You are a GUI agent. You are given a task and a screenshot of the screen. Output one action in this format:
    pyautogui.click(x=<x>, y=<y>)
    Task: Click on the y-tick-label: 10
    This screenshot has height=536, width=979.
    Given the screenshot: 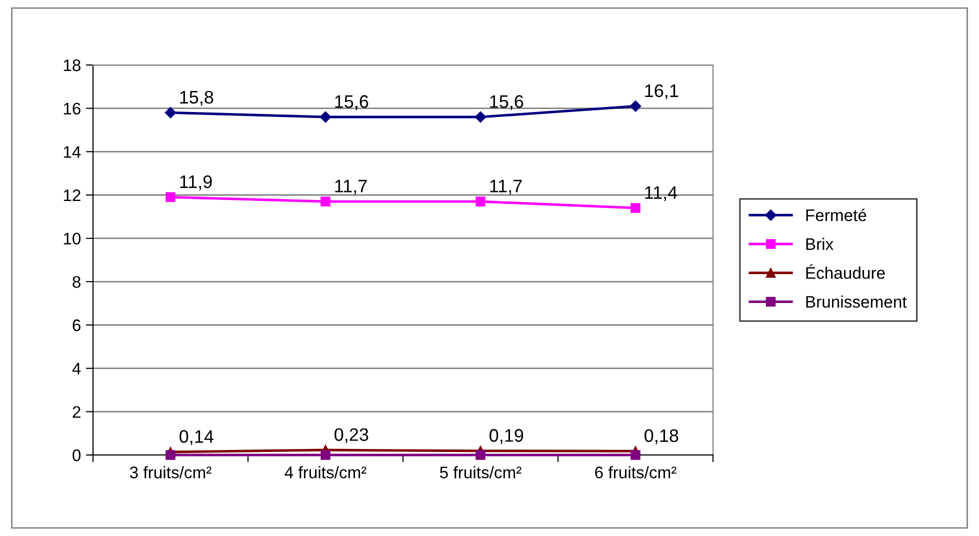 What is the action you would take?
    pyautogui.click(x=72, y=238)
    